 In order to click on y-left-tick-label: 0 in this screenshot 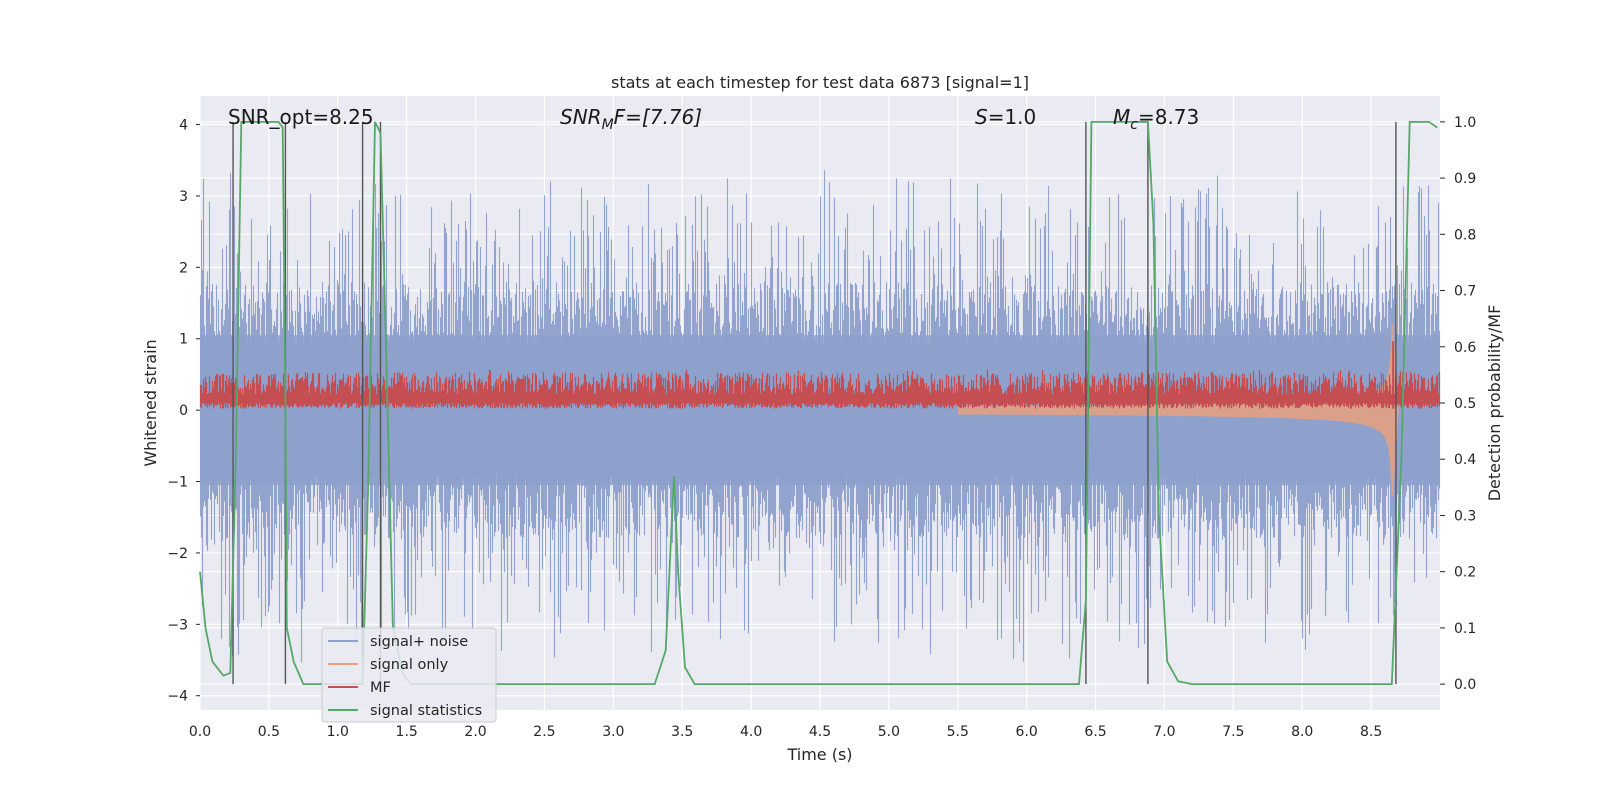, I will do `click(183, 411)`.